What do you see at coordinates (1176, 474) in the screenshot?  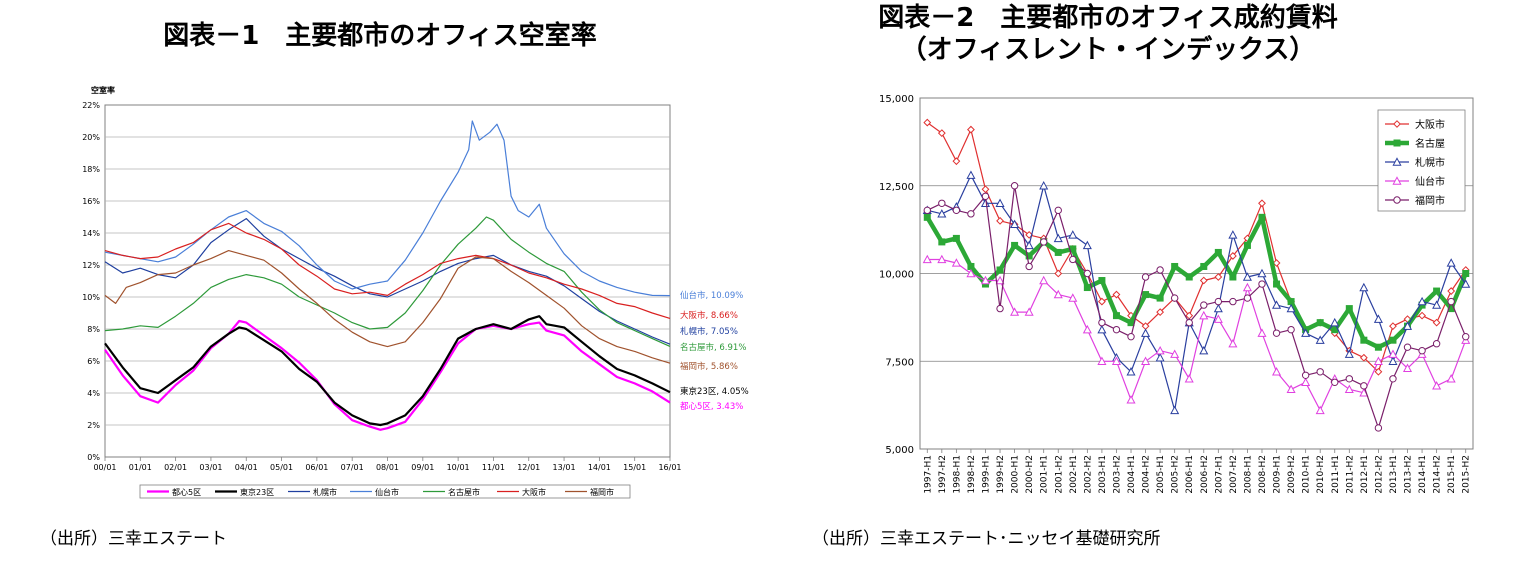 I see `x-tick-label: 2005-H2` at bounding box center [1176, 474].